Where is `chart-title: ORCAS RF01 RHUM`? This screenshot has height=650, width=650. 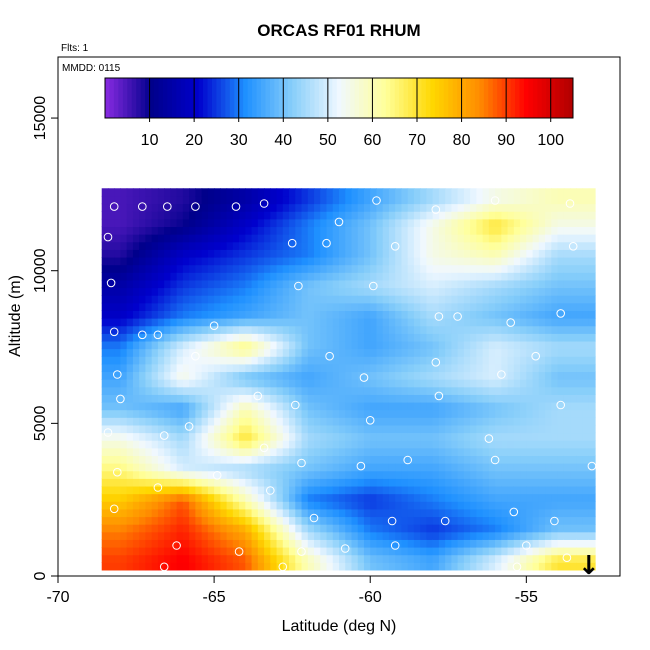 chart-title: ORCAS RF01 RHUM is located at coordinates (338, 30).